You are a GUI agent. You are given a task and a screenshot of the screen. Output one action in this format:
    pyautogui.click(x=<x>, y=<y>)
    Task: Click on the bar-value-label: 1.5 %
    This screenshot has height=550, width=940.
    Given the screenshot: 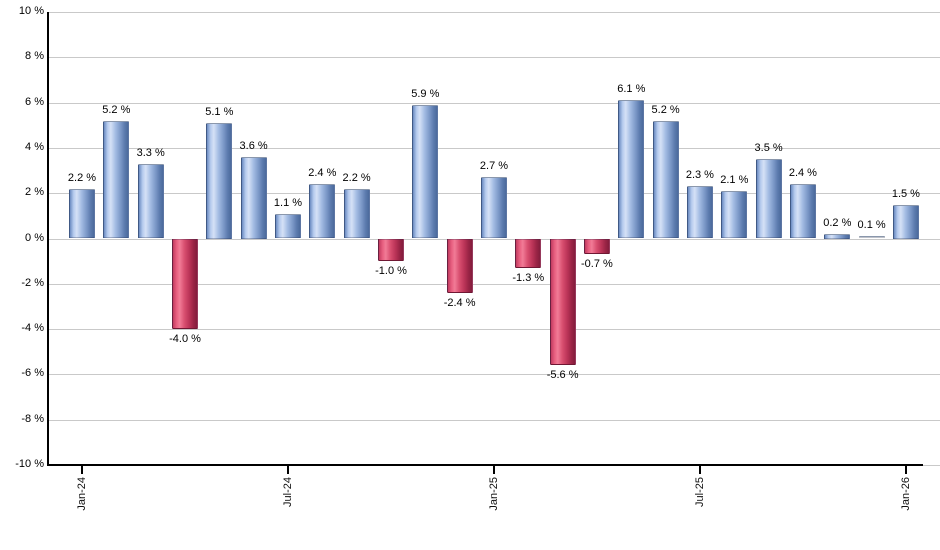 What is the action you would take?
    pyautogui.click(x=905, y=193)
    